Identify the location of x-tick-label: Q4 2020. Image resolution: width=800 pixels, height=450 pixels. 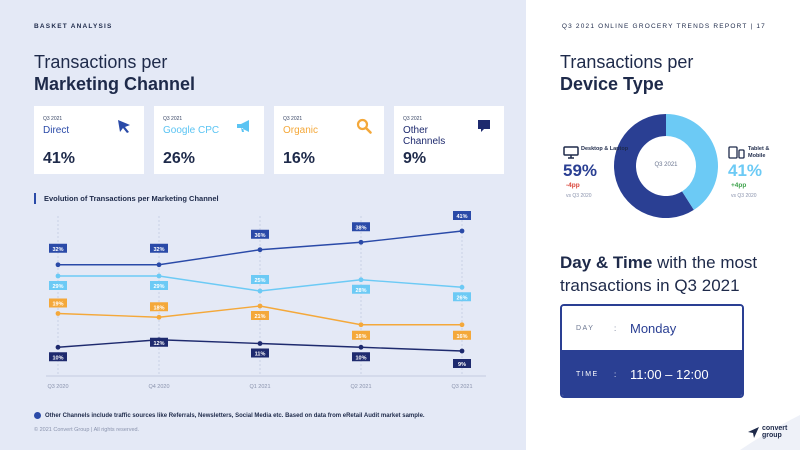
(158, 387).